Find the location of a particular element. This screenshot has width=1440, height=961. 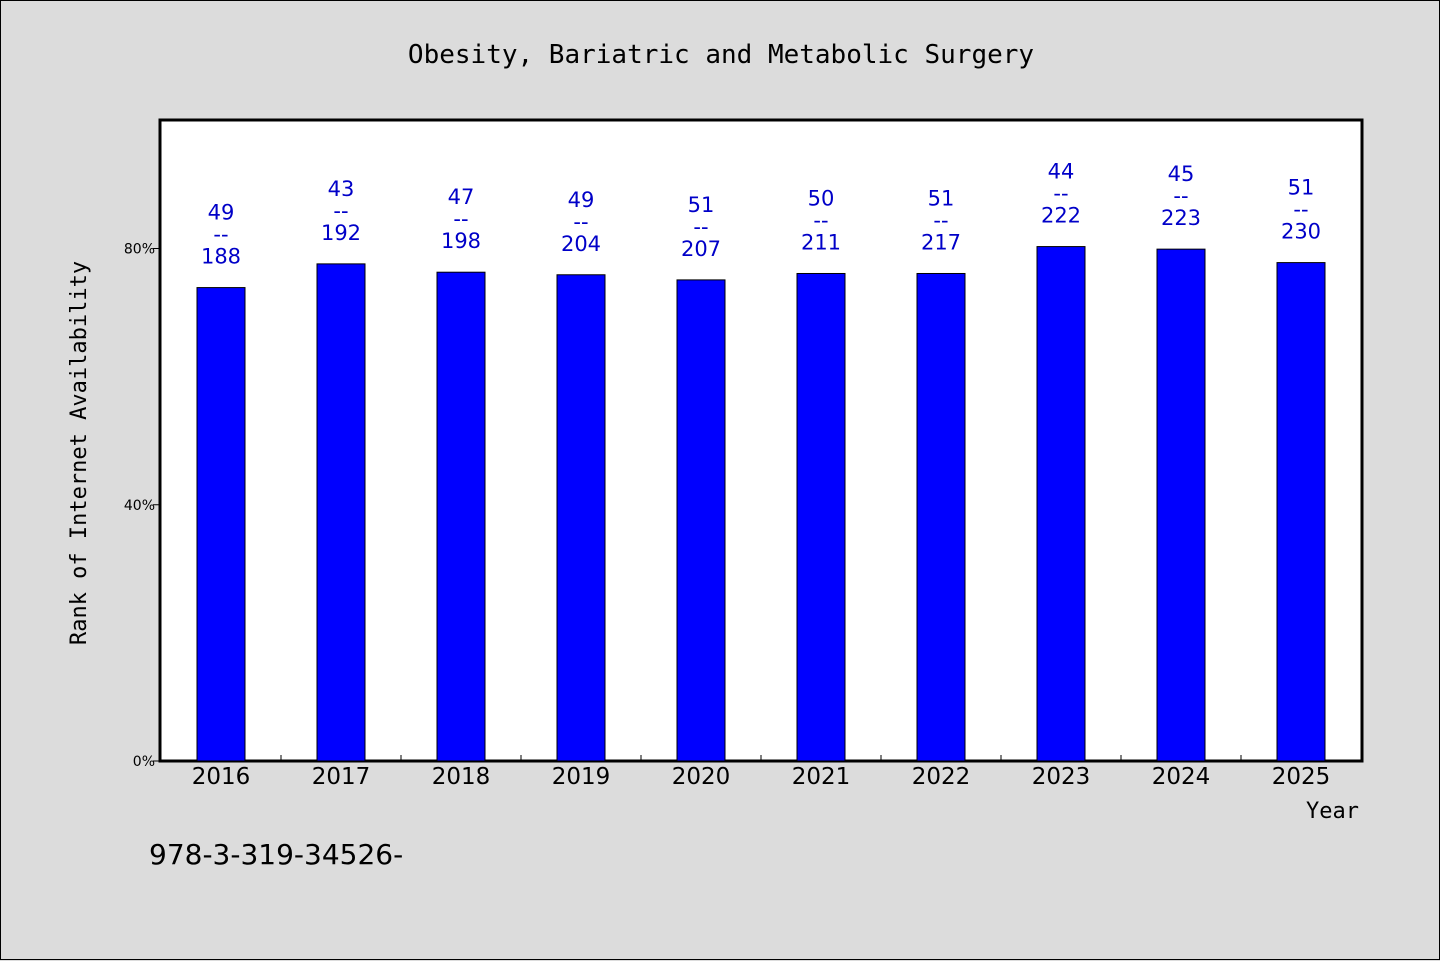

bar-2021 is located at coordinates (821, 517).